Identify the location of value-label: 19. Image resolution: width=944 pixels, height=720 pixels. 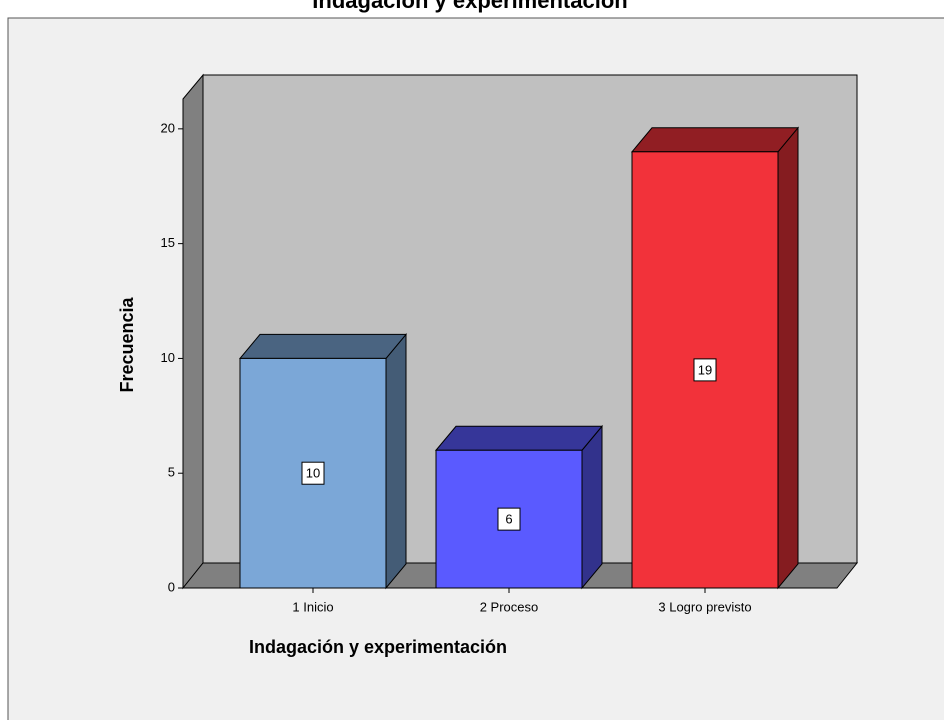
(705, 369).